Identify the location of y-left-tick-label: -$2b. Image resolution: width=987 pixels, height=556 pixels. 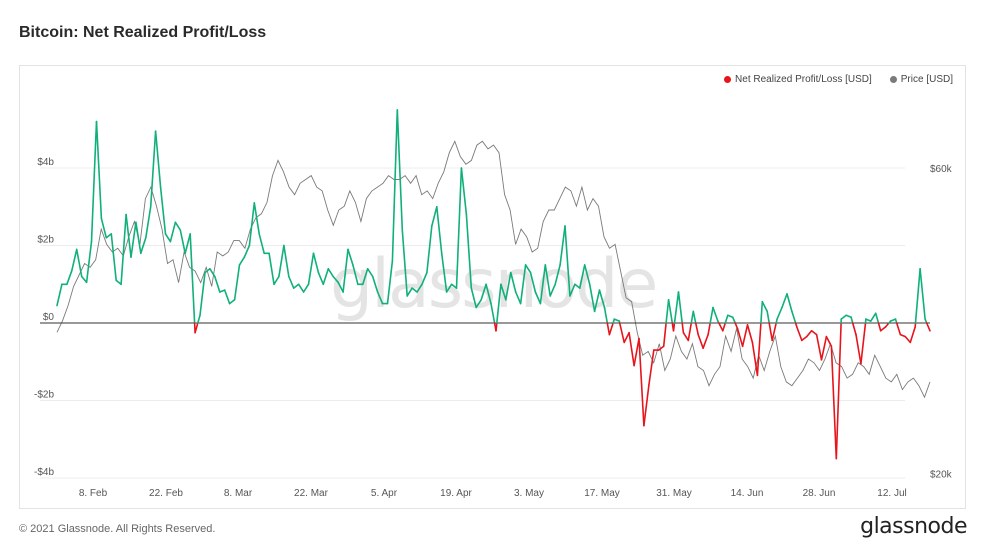
(44, 395).